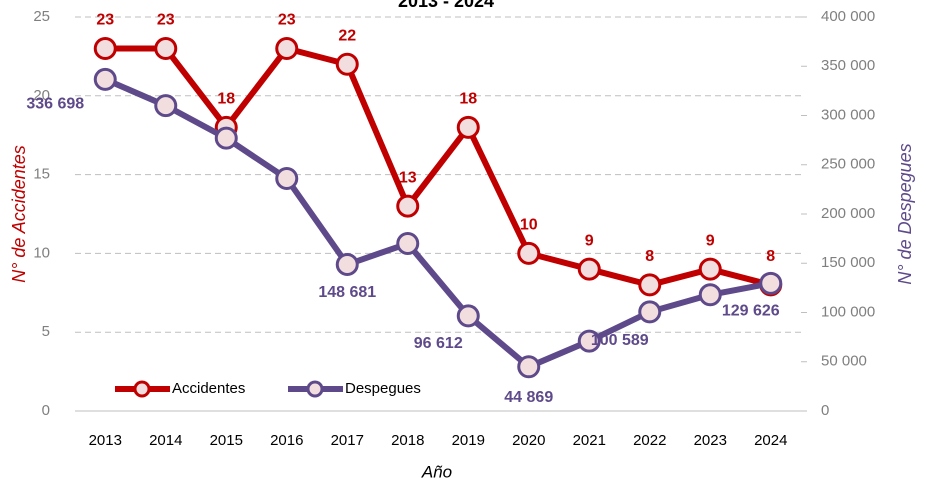 The width and height of the screenshot is (926, 483). Describe the element at coordinates (438, 343) in the screenshot. I see `data-label: 96 612` at that location.